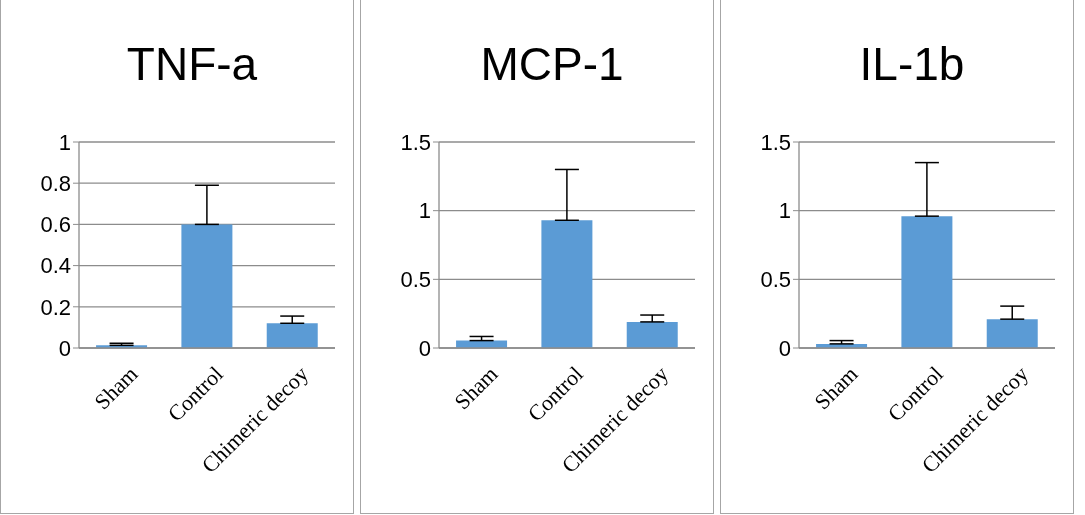 This screenshot has height=515, width=1085. What do you see at coordinates (55, 307) in the screenshot?
I see `y-tick-label: 0.2` at bounding box center [55, 307].